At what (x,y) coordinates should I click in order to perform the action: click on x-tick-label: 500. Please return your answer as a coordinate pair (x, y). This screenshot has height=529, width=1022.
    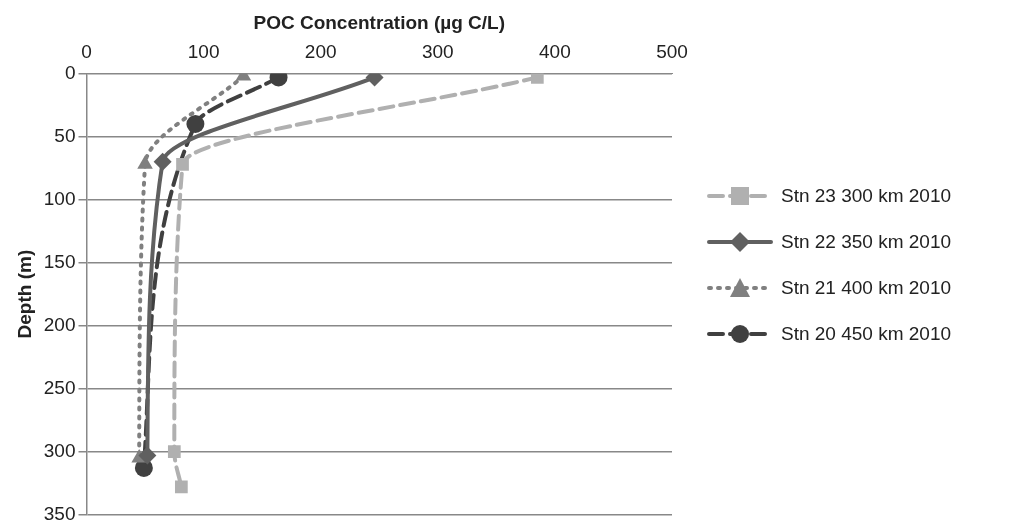
    Looking at the image, I should click on (672, 52).